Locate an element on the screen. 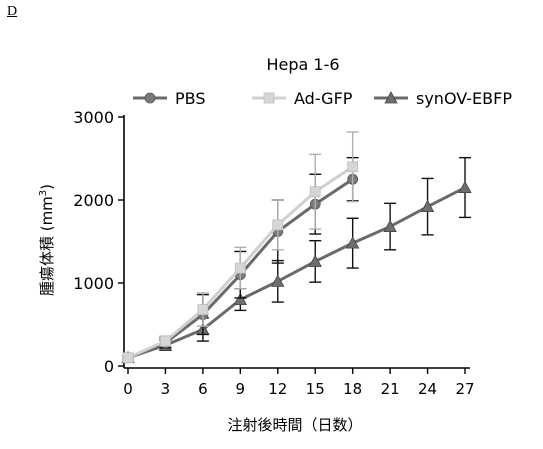 The image size is (543, 449). x-tick-label: 9 is located at coordinates (241, 389).